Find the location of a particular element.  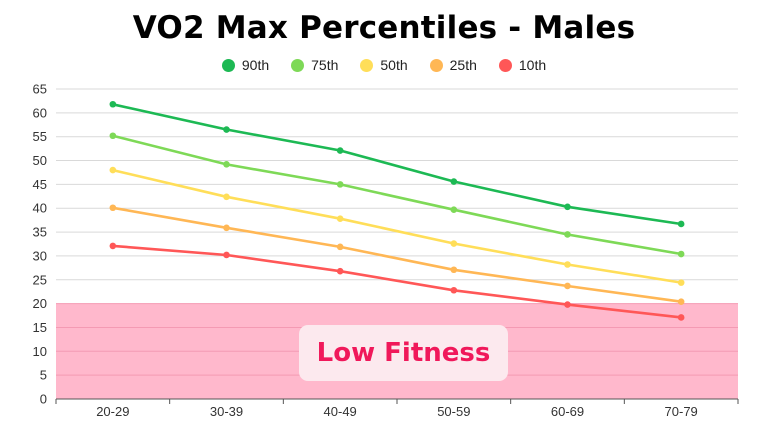

chart-title: VO2 Max Percentiles - Males is located at coordinates (384, 28).